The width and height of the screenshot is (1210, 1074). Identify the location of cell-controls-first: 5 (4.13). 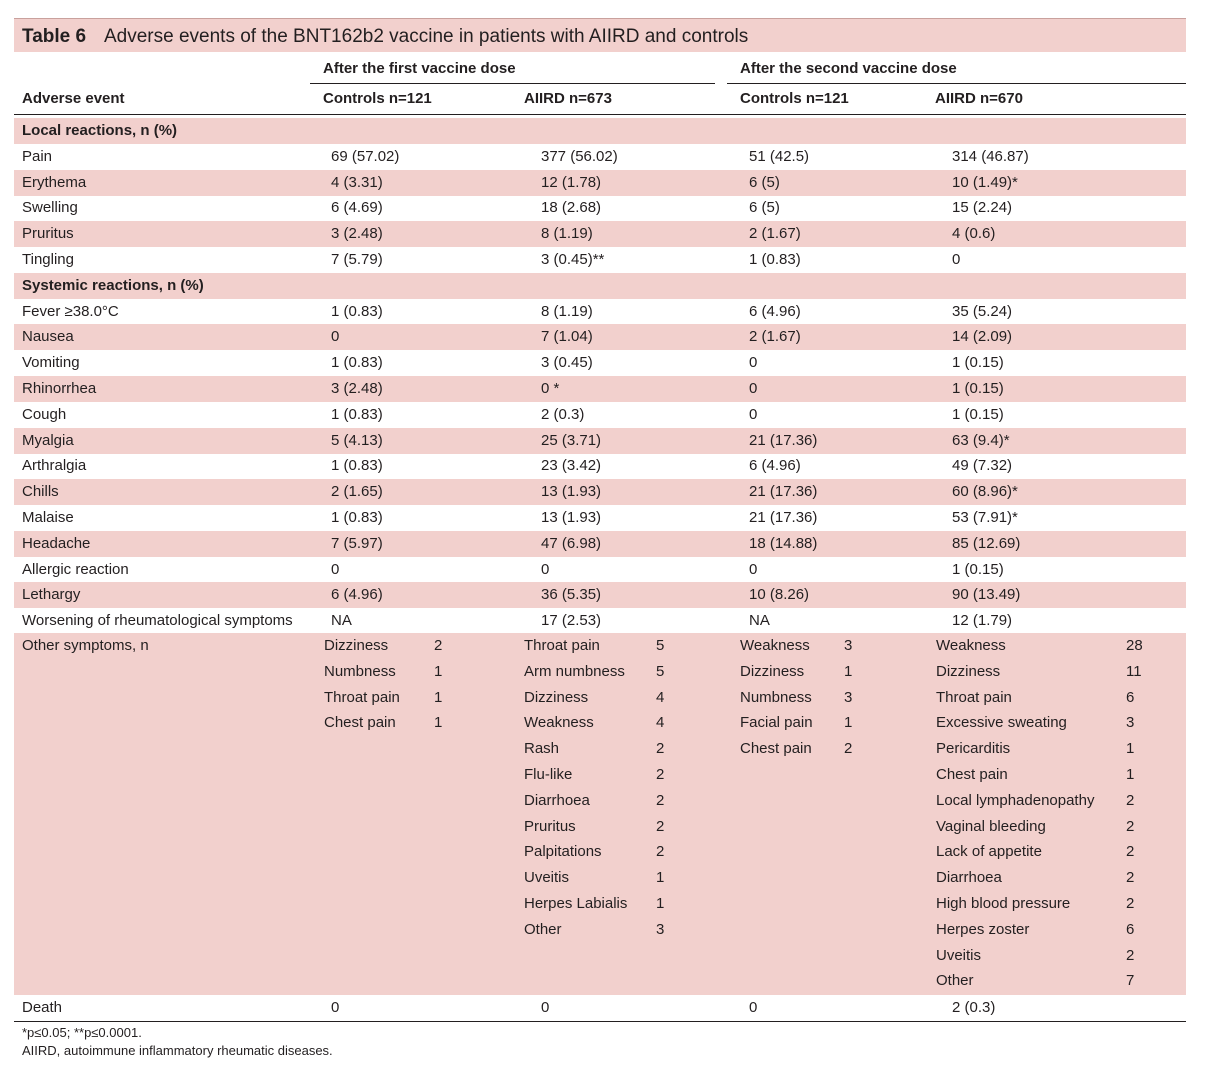
(357, 440).